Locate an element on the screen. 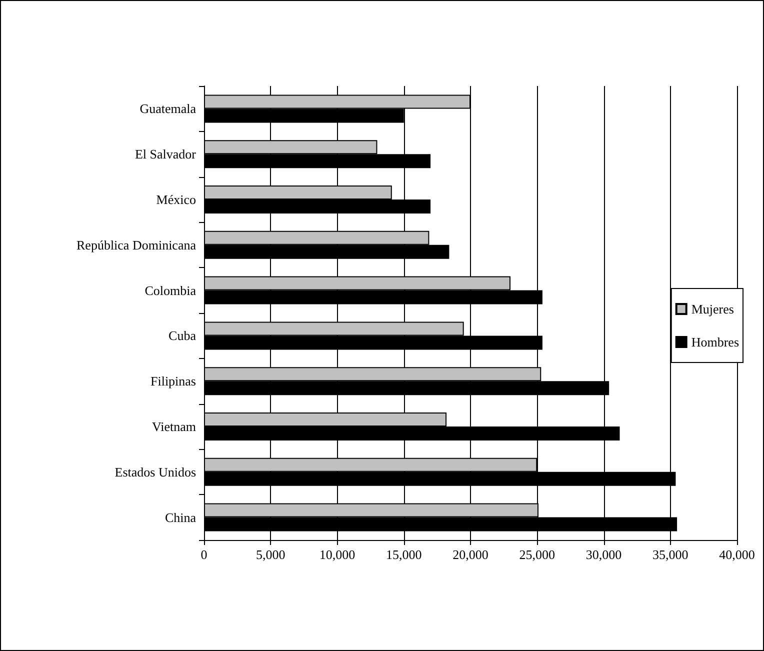  x-tick-label: 5,000 is located at coordinates (271, 554).